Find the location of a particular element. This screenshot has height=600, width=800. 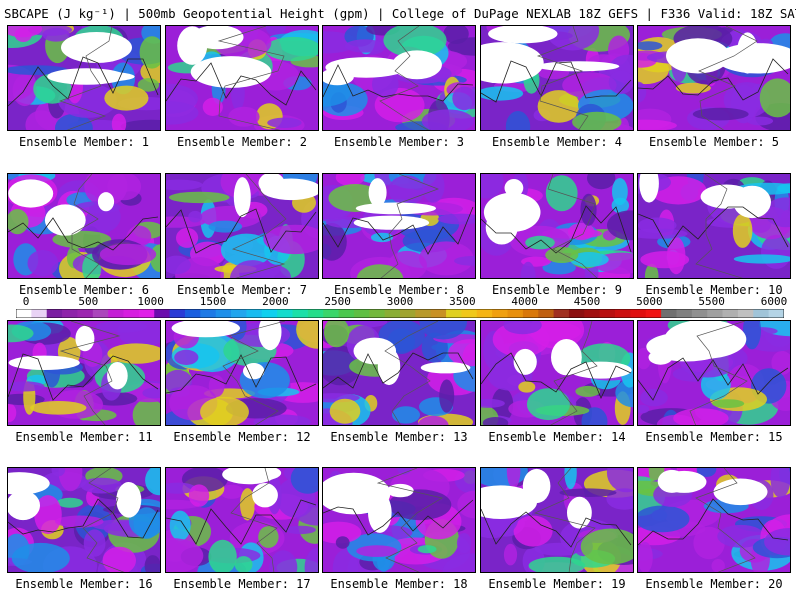

member-label-4: Ensemble Member: 4 is located at coordinates (557, 142).